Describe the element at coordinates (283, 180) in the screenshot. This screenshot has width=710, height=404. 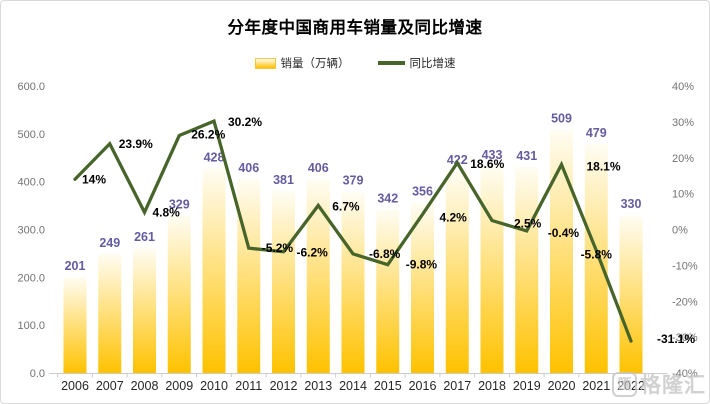
I see `bar-value-label: 381` at that location.